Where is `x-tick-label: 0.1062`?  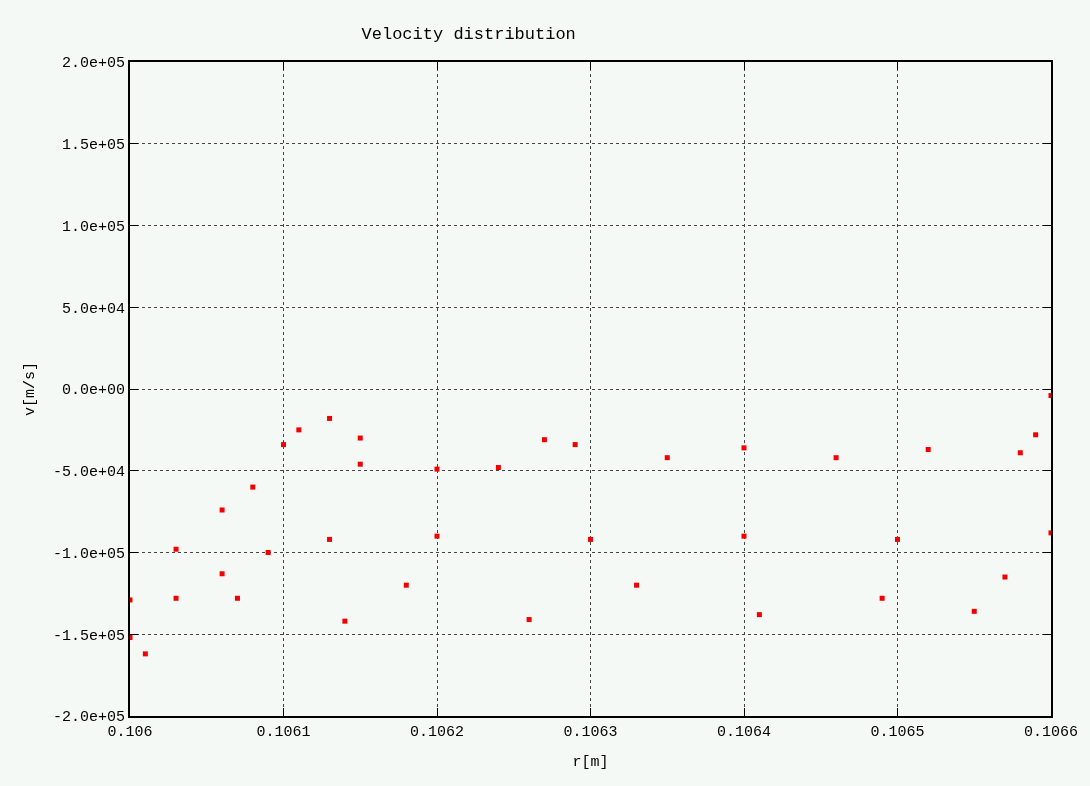 x-tick-label: 0.1062 is located at coordinates (437, 732).